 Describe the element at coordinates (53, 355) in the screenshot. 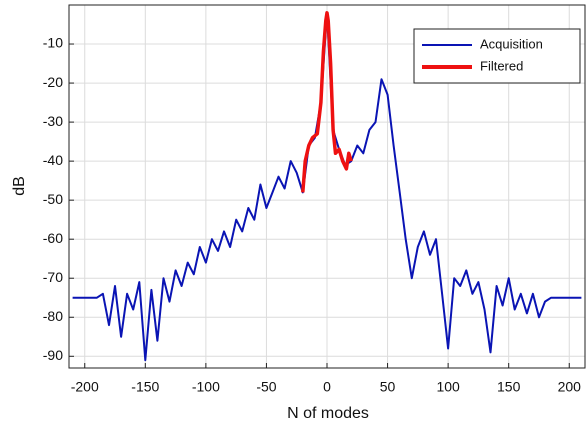

I see `y-tick-label: -90` at that location.